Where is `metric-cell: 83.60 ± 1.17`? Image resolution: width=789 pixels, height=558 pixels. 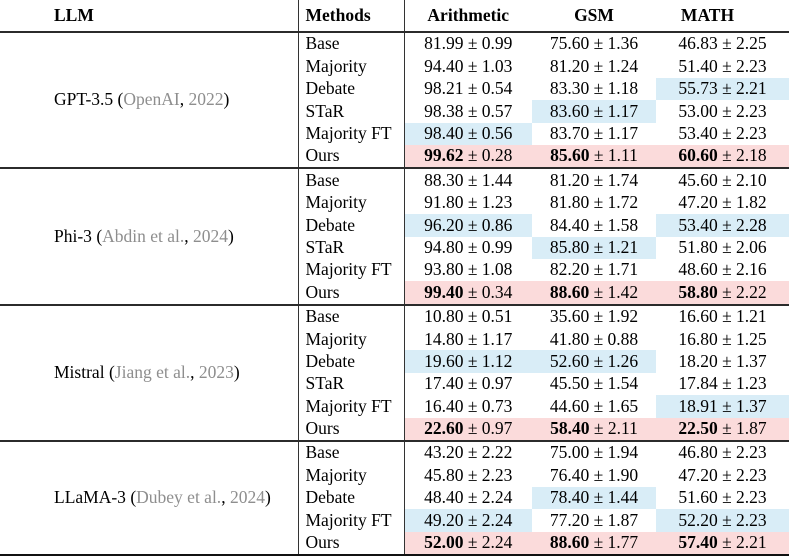 metric-cell: 83.60 ± 1.17 is located at coordinates (594, 111).